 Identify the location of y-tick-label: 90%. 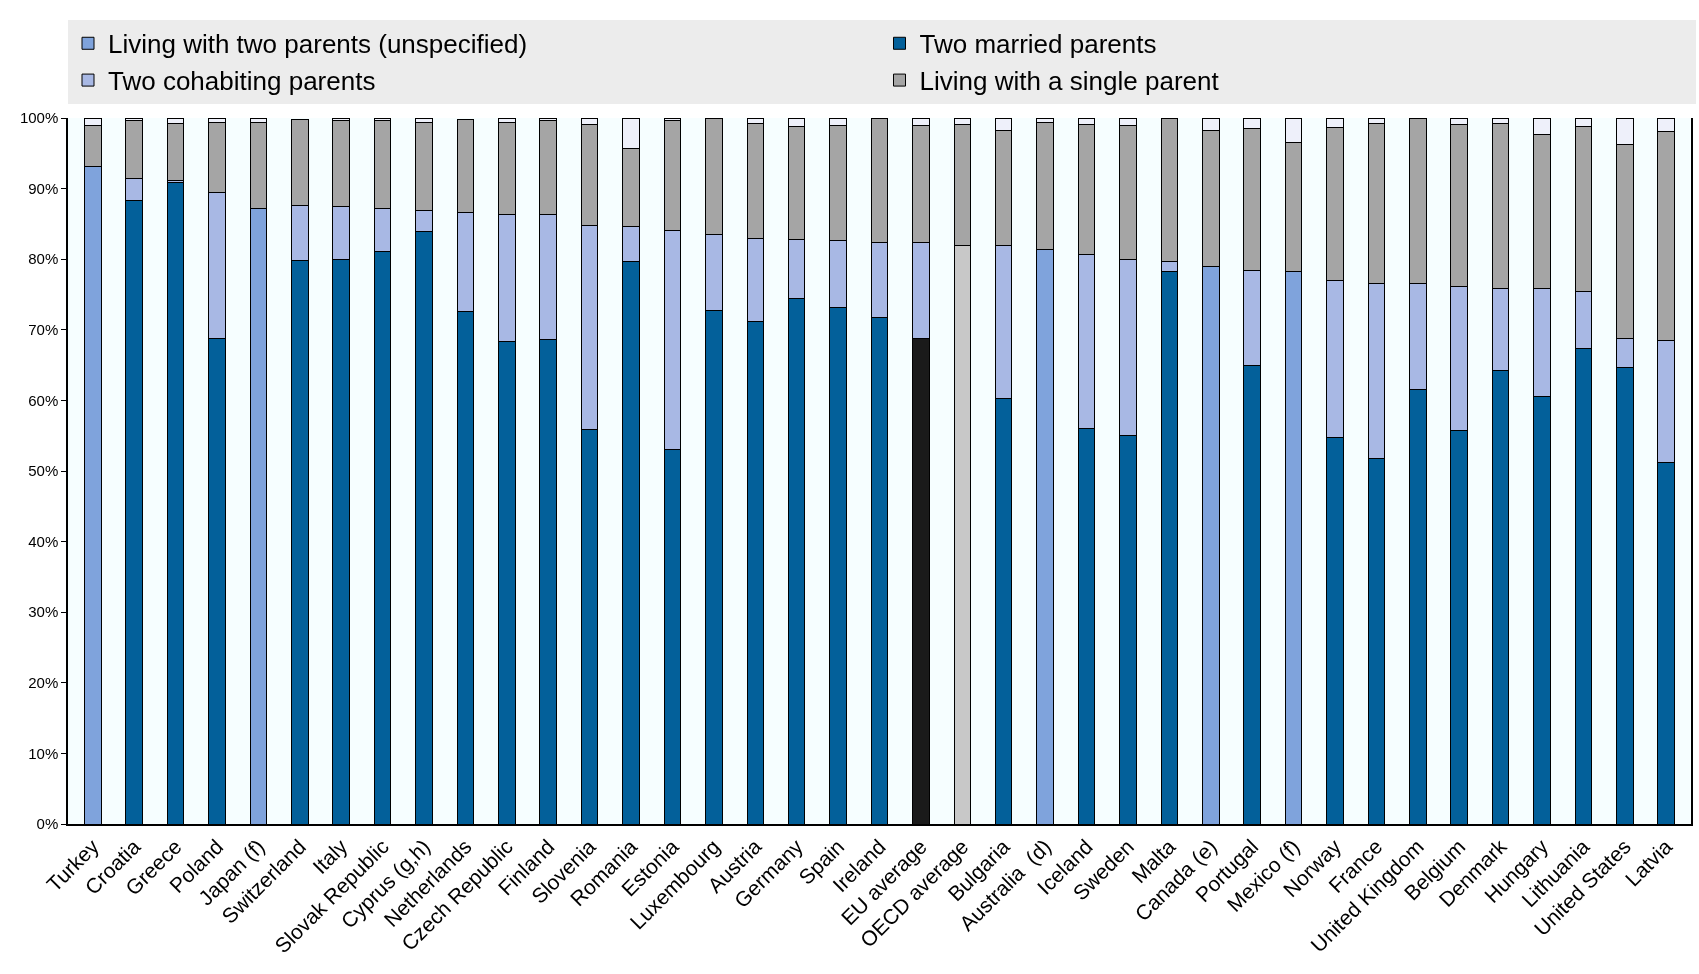
(43, 188).